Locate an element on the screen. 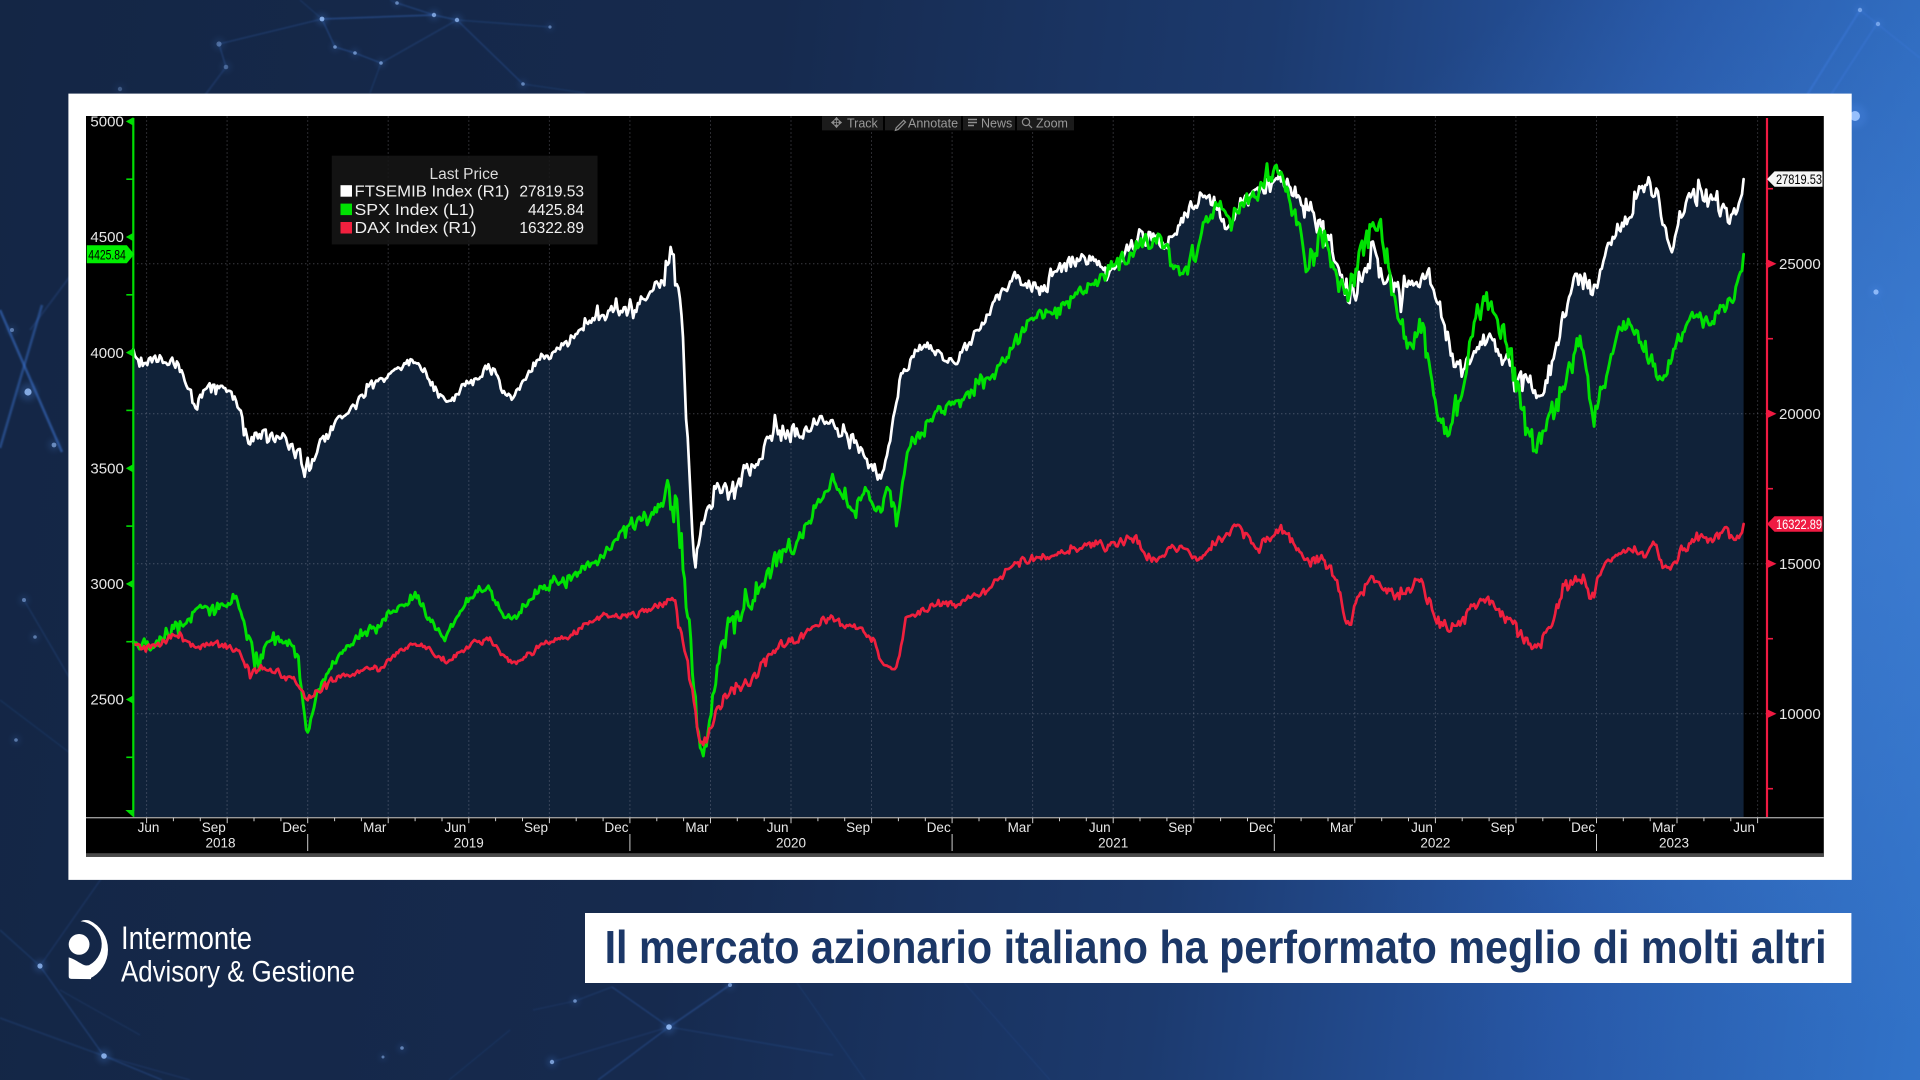 This screenshot has height=1080, width=1920. svg-text: 2020 is located at coordinates (791, 843).